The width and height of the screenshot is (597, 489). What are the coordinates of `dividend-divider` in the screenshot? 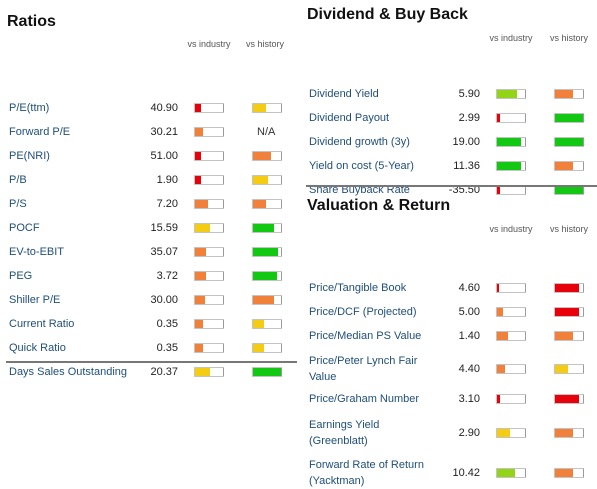 It's located at (451, 186).